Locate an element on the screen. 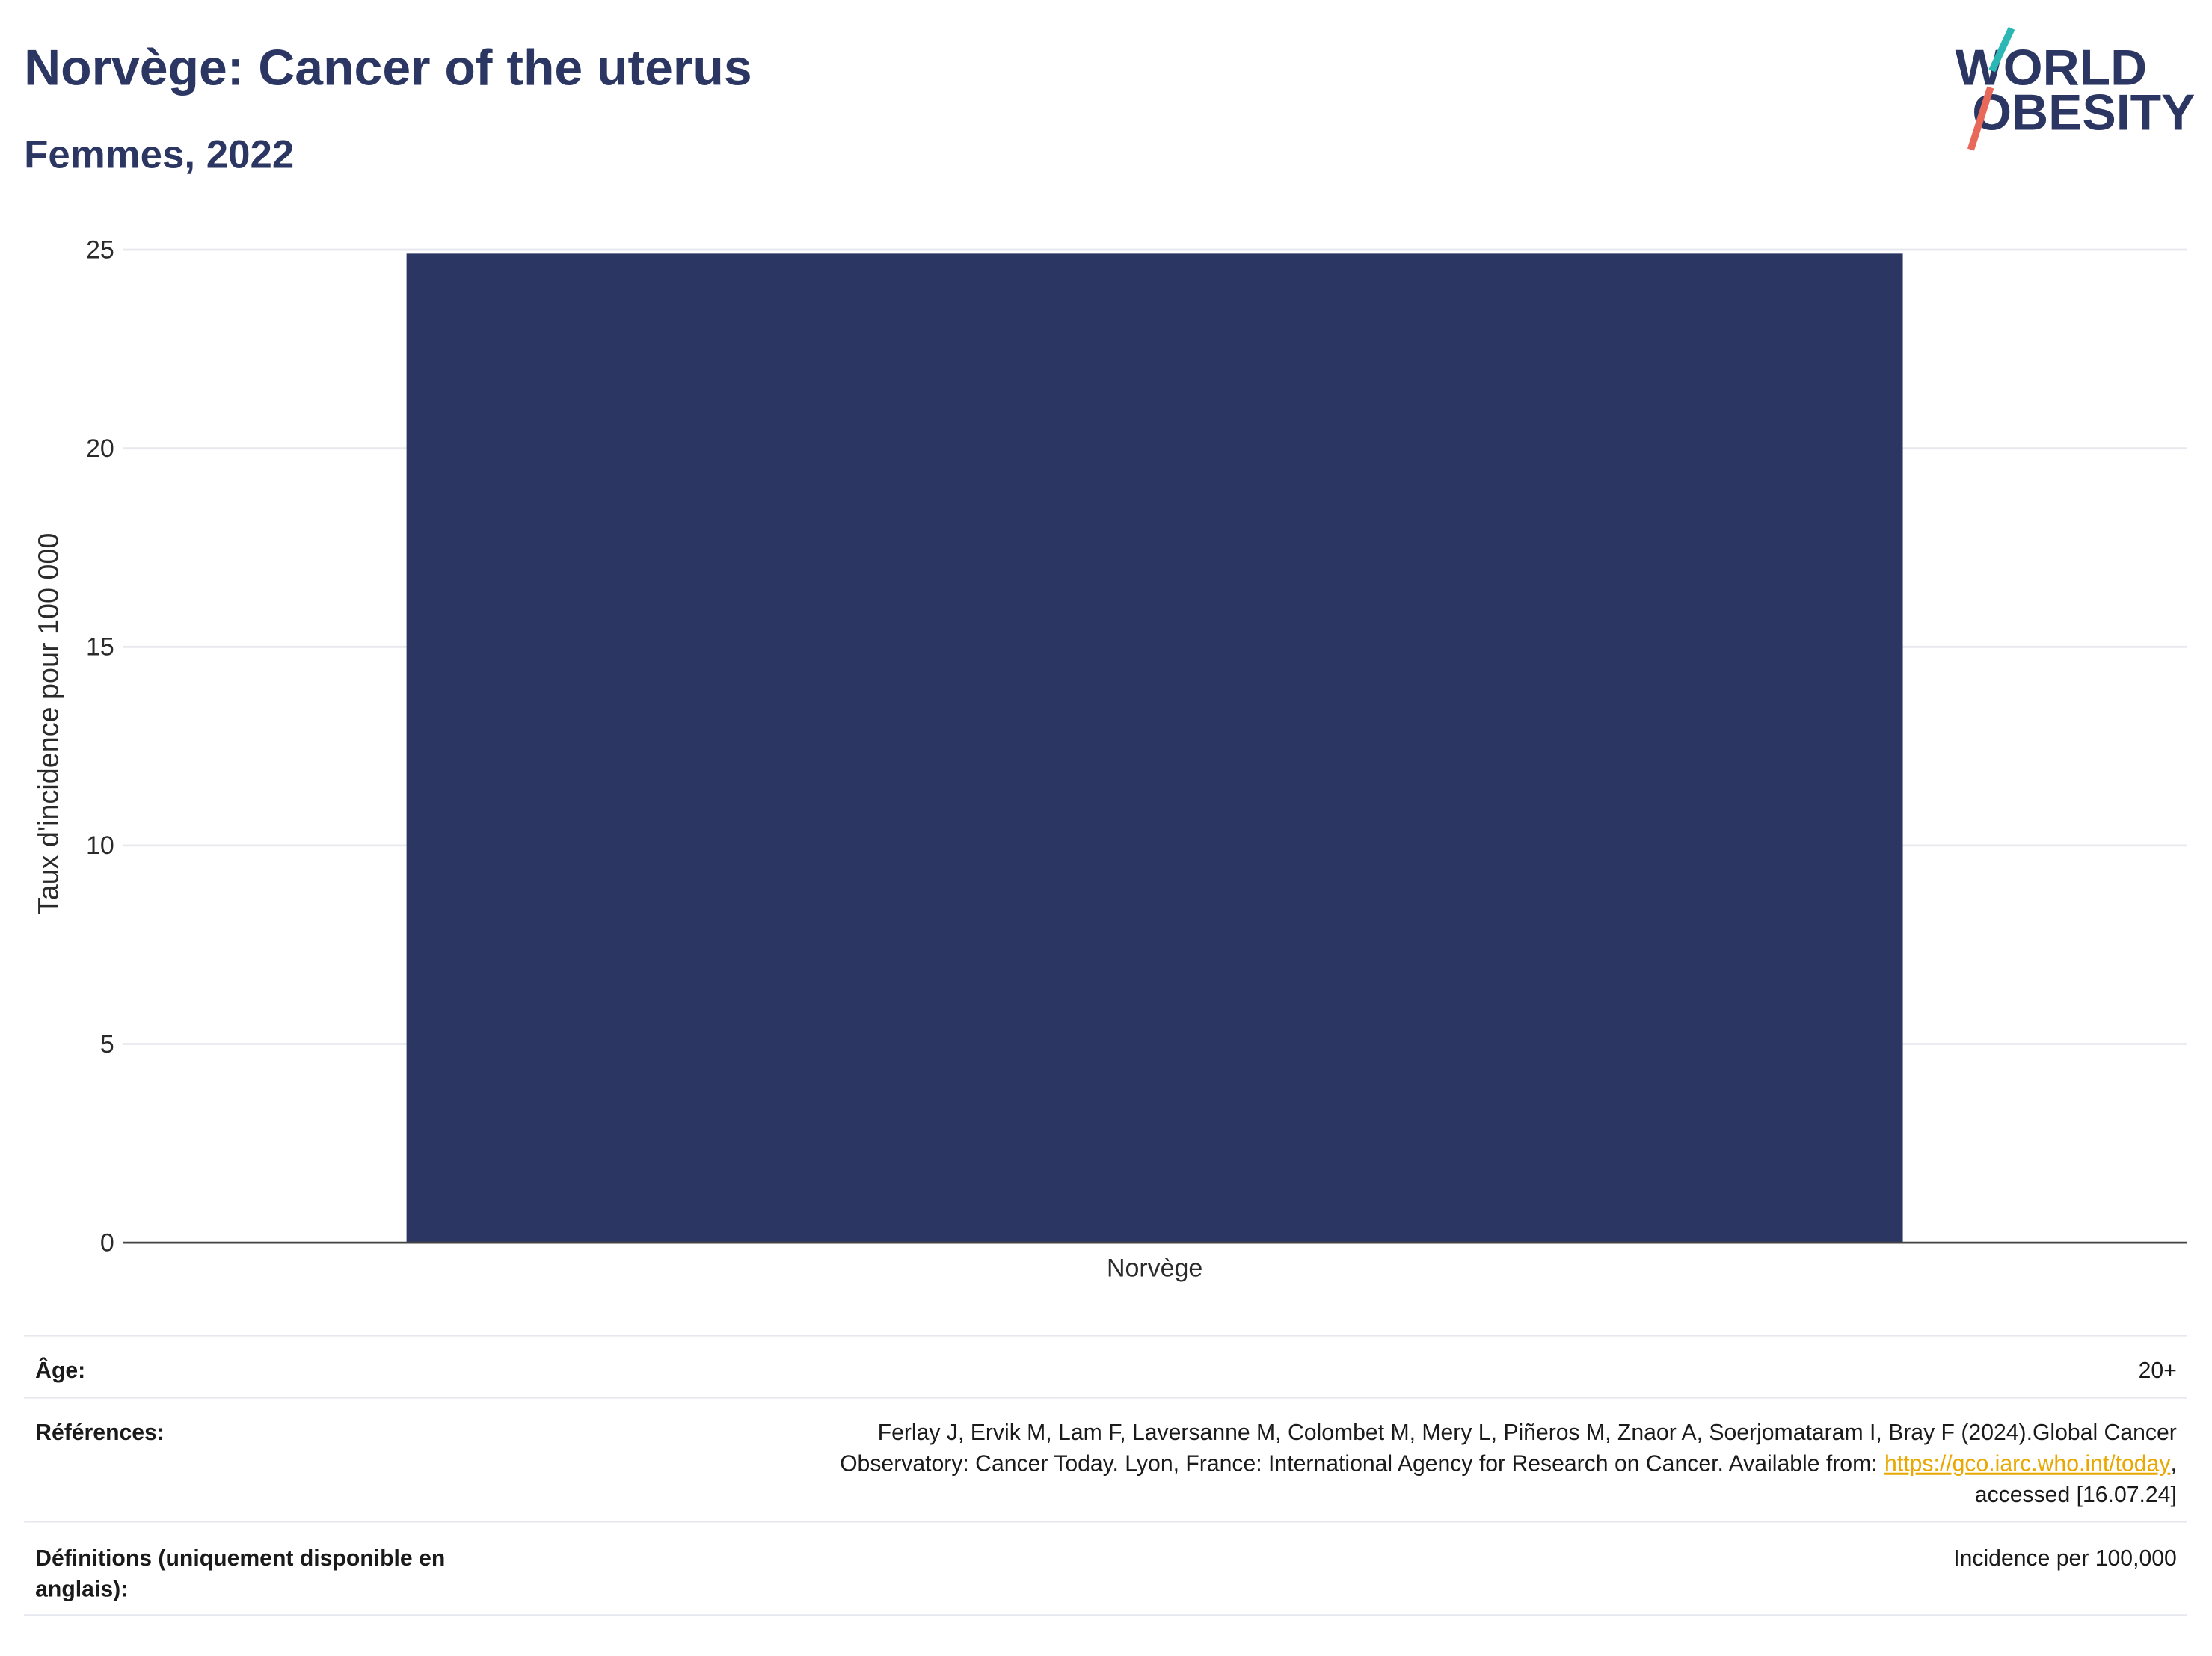  row-label: Âge: is located at coordinates (60, 1370).